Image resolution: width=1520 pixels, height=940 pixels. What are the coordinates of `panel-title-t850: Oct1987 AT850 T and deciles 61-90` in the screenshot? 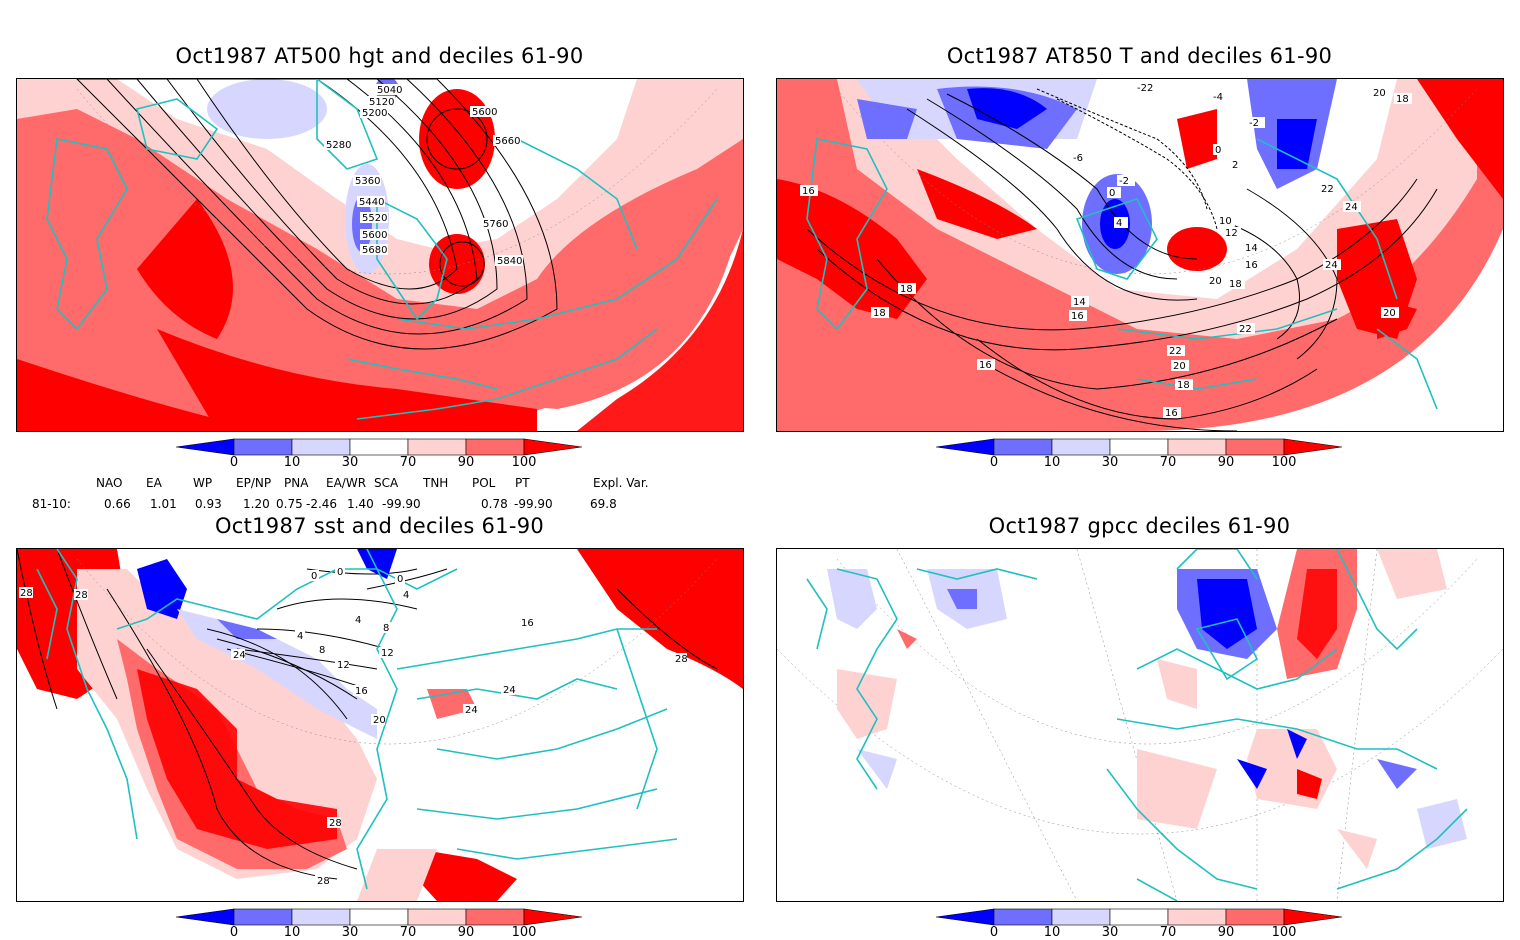 It's located at (1139, 56).